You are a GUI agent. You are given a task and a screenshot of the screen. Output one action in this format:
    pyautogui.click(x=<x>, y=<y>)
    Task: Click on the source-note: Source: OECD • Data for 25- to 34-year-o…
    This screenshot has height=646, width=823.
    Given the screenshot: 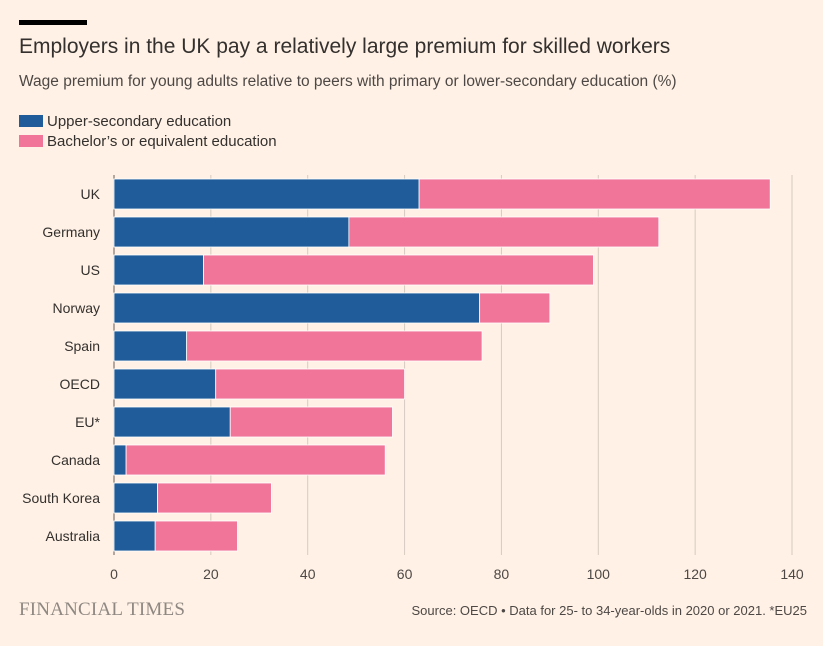 What is the action you would take?
    pyautogui.click(x=609, y=610)
    